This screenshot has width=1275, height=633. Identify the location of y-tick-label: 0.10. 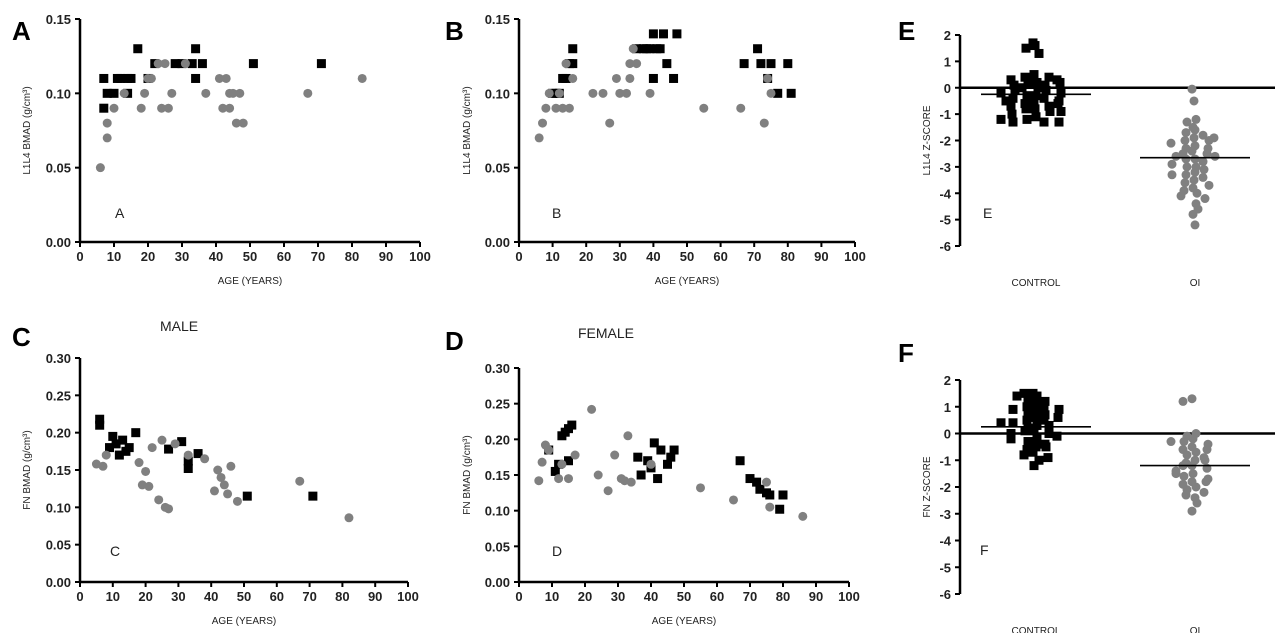
(497, 511).